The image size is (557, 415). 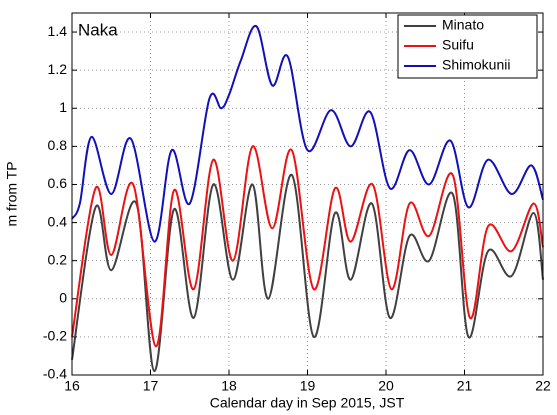 What do you see at coordinates (12, 193) in the screenshot?
I see `y-axis-label: m from TP` at bounding box center [12, 193].